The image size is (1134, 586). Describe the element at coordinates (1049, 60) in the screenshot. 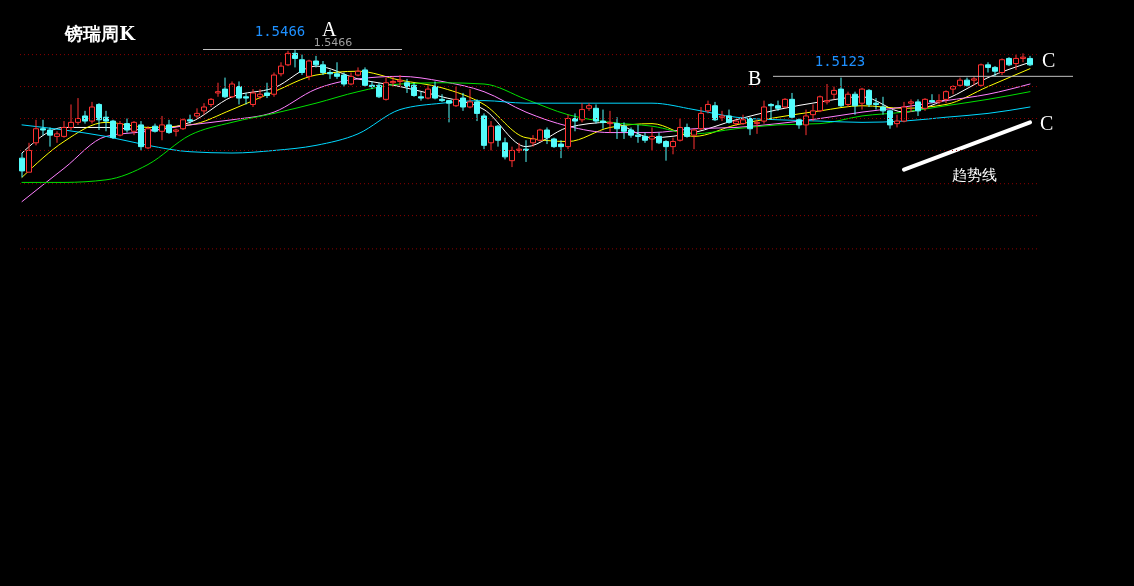

I see `text: C` at that location.